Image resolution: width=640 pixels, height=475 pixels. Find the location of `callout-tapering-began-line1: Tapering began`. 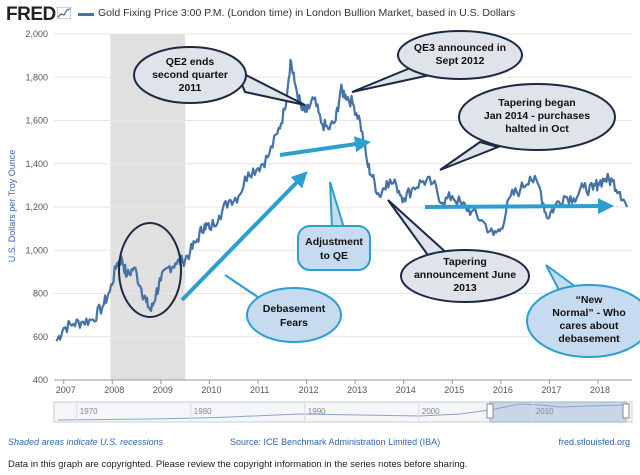

callout-tapering-began-line1: Tapering began is located at coordinates (536, 103).